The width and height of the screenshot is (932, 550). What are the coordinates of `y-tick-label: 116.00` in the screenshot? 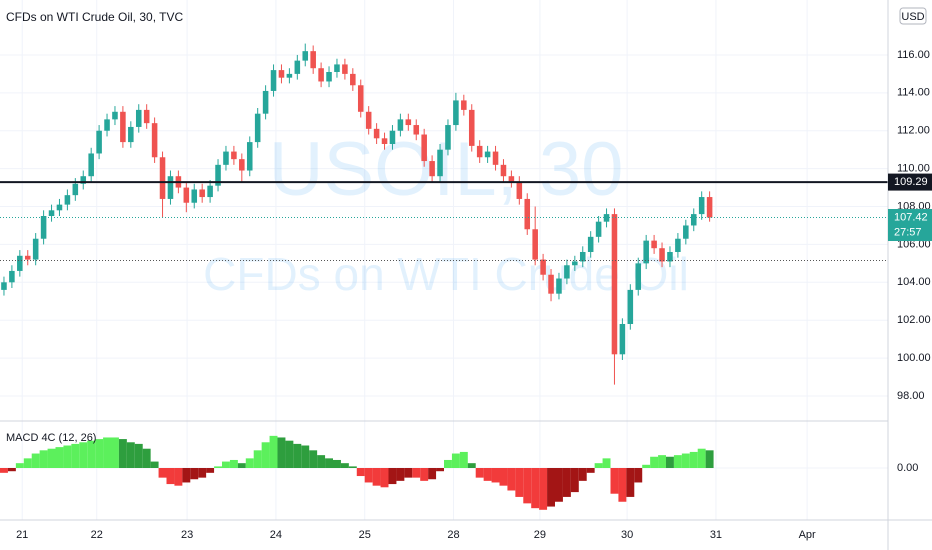 It's located at (913, 55).